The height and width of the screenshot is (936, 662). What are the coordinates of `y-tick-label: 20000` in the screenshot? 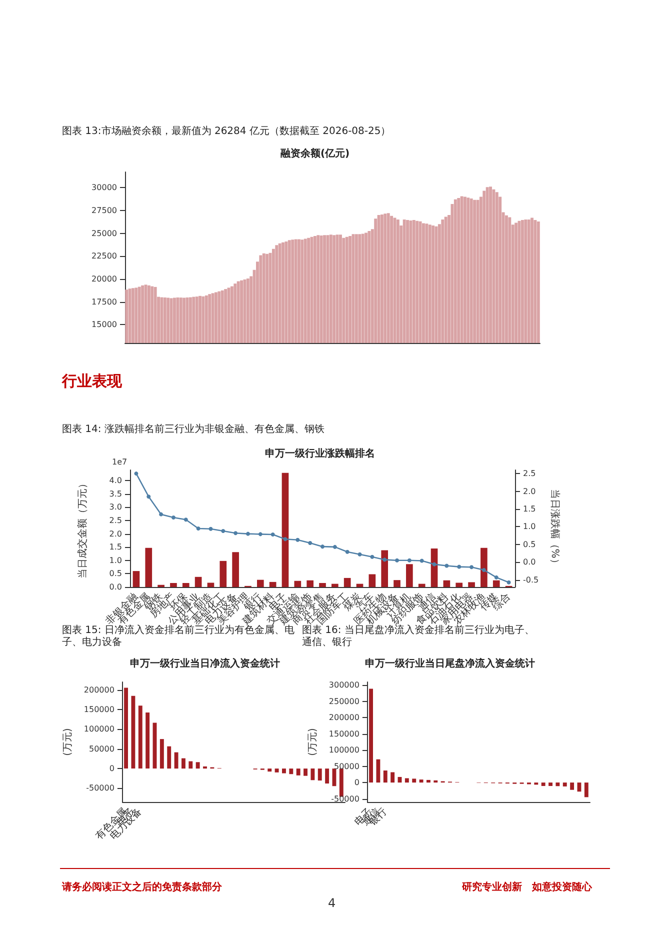 It's located at (104, 279).